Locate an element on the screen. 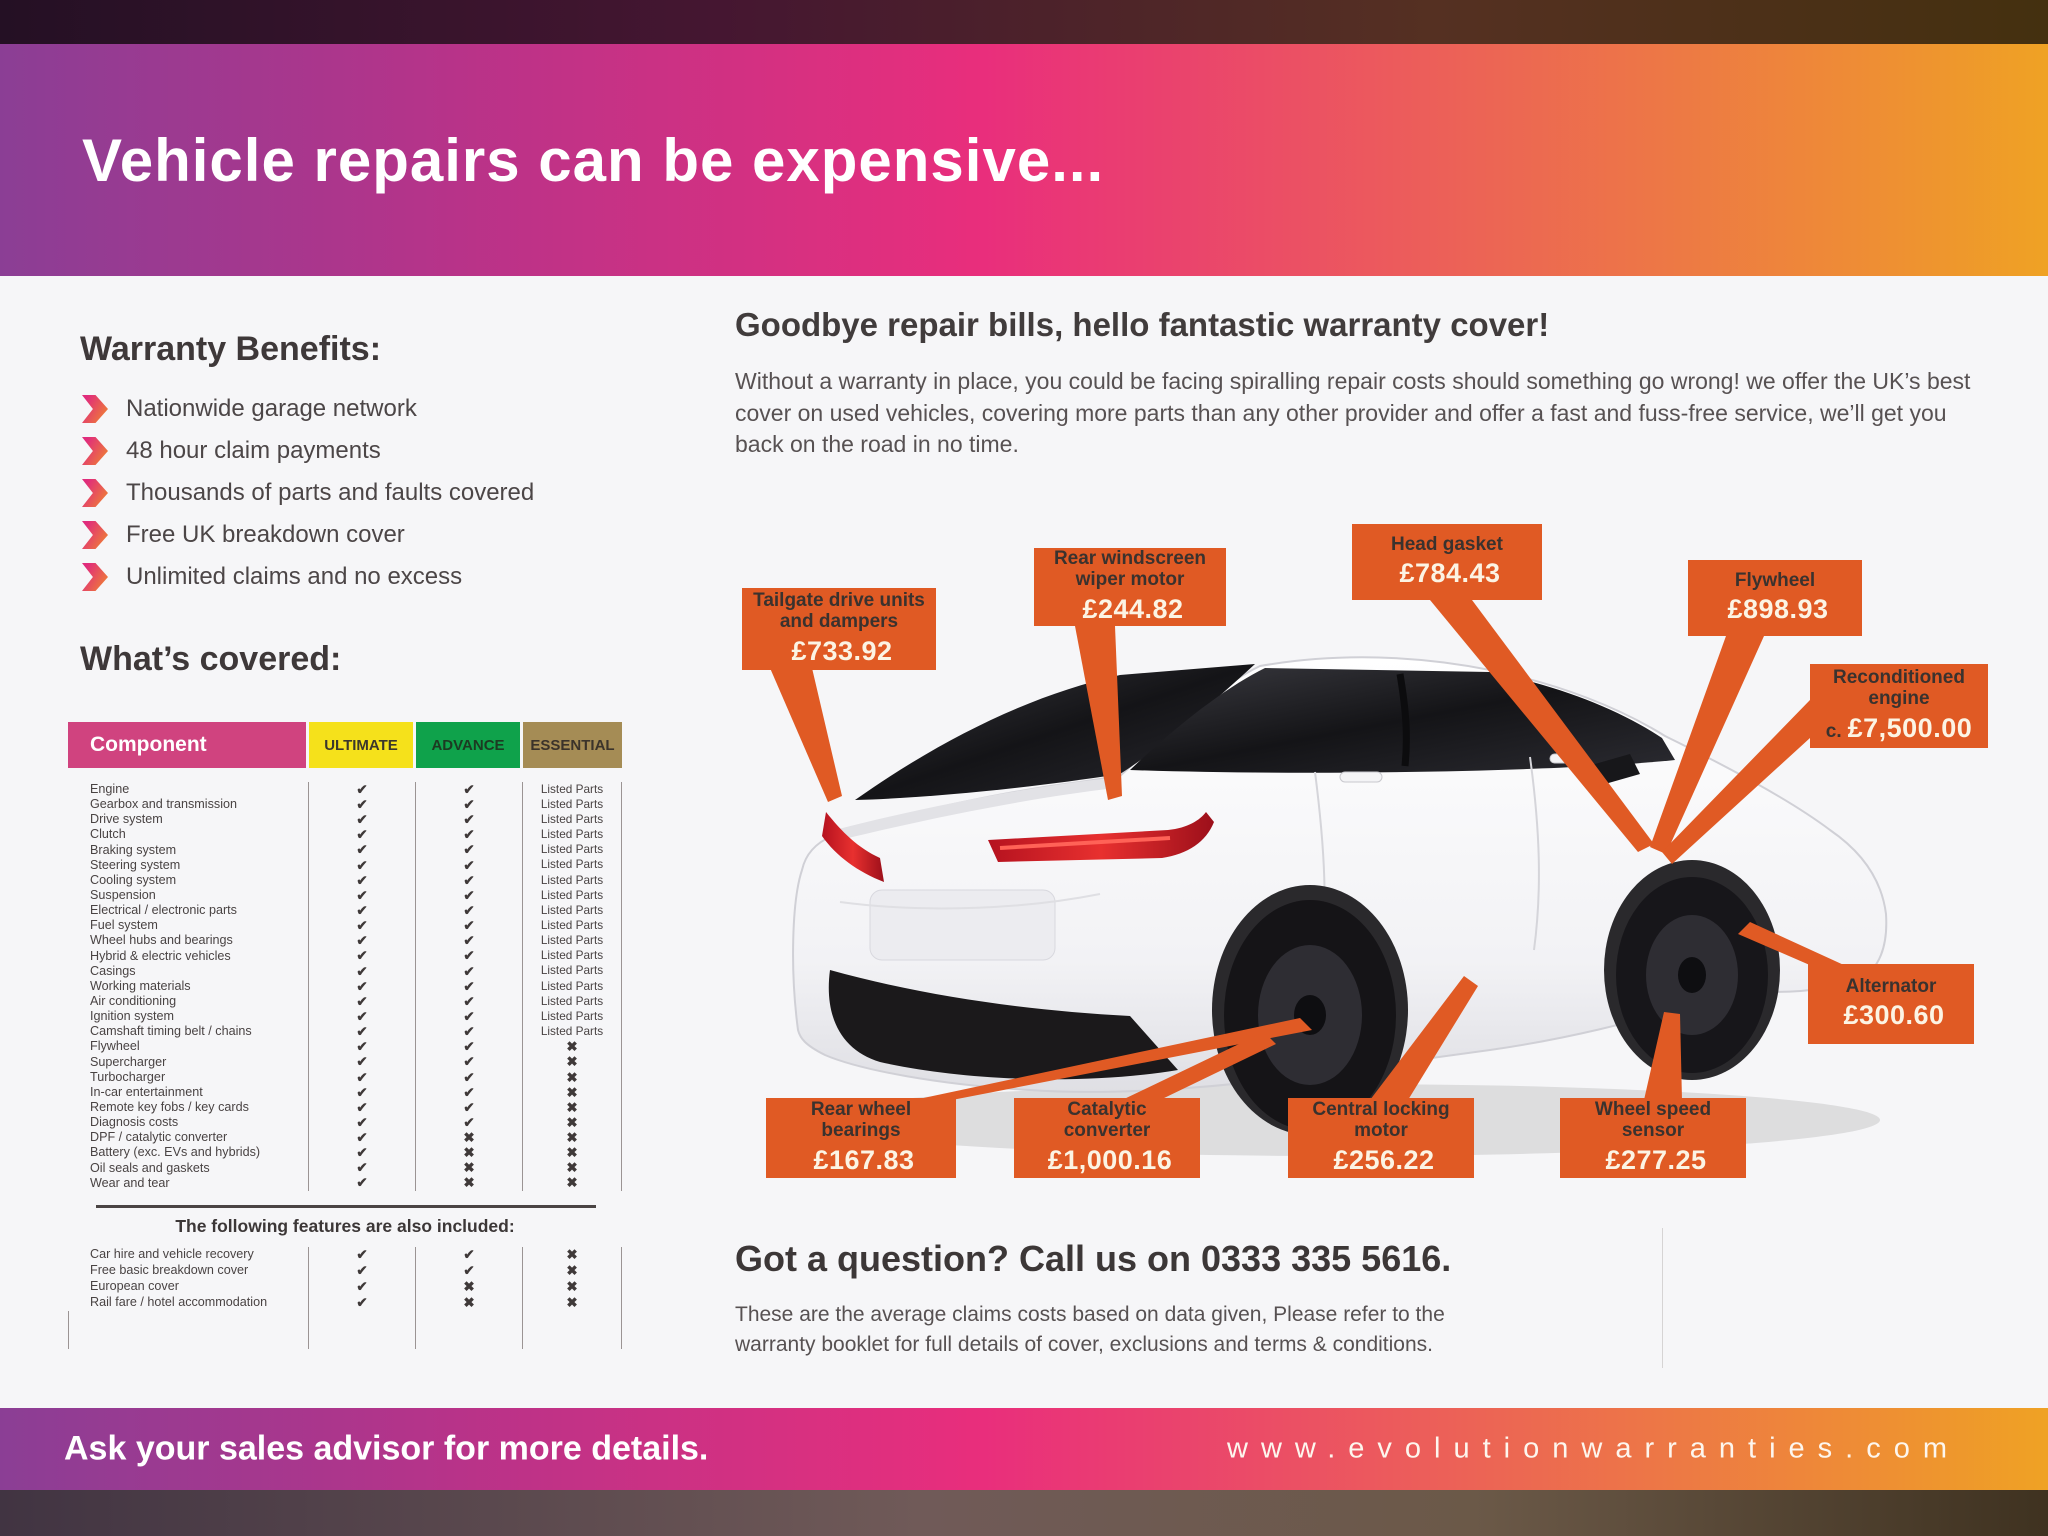 The image size is (2048, 1536). callout-label: Head gasket is located at coordinates (1447, 544).